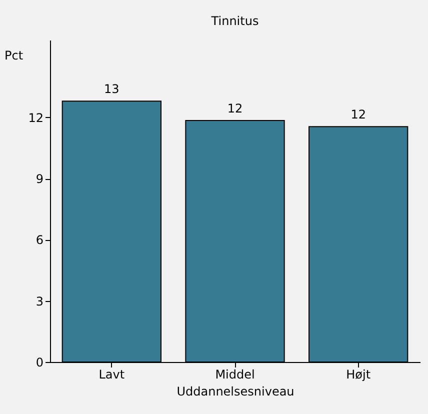 This screenshot has width=428, height=414. What do you see at coordinates (235, 375) in the screenshot?
I see `x-tick-label: Middel` at bounding box center [235, 375].